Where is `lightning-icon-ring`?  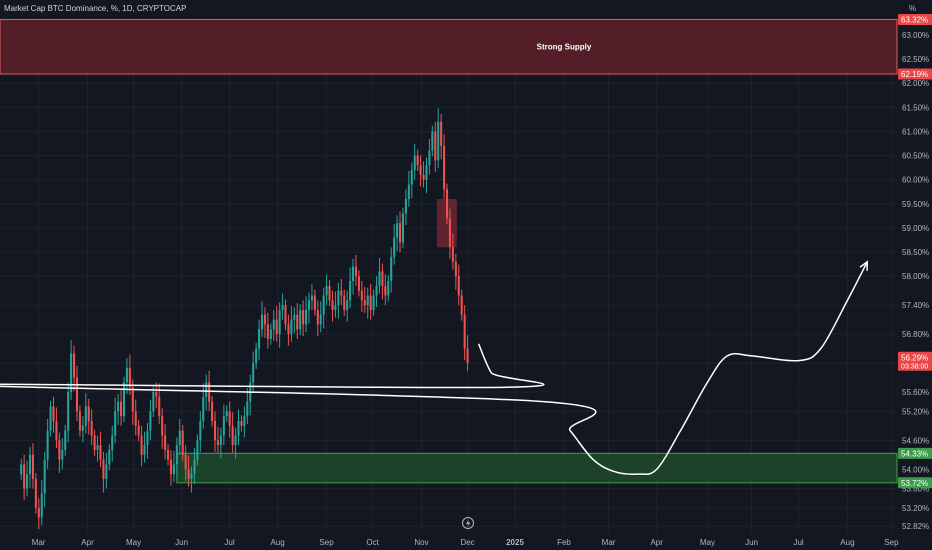
lightning-icon-ring is located at coordinates (468, 523).